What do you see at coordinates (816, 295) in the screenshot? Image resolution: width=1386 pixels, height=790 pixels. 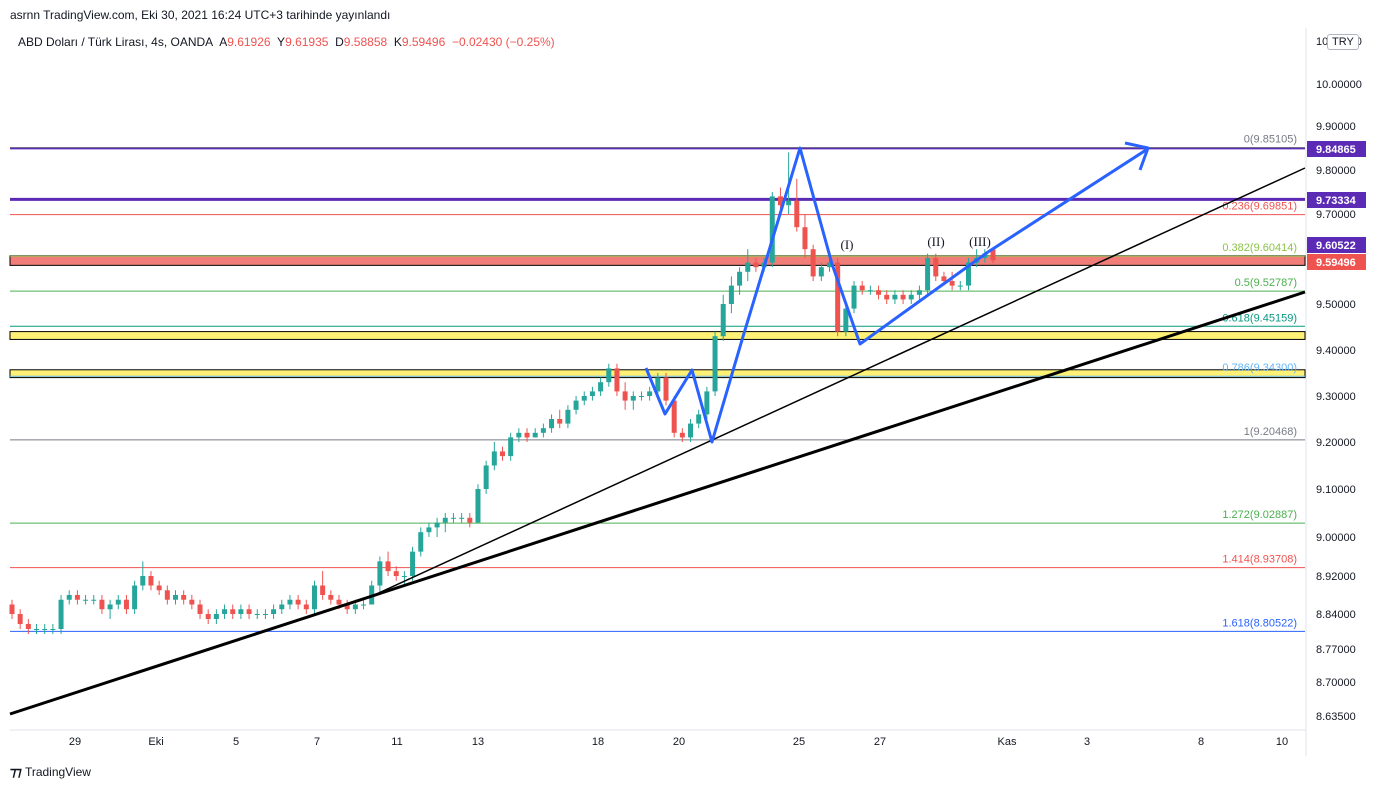 I see `pattern-polyline` at bounding box center [816, 295].